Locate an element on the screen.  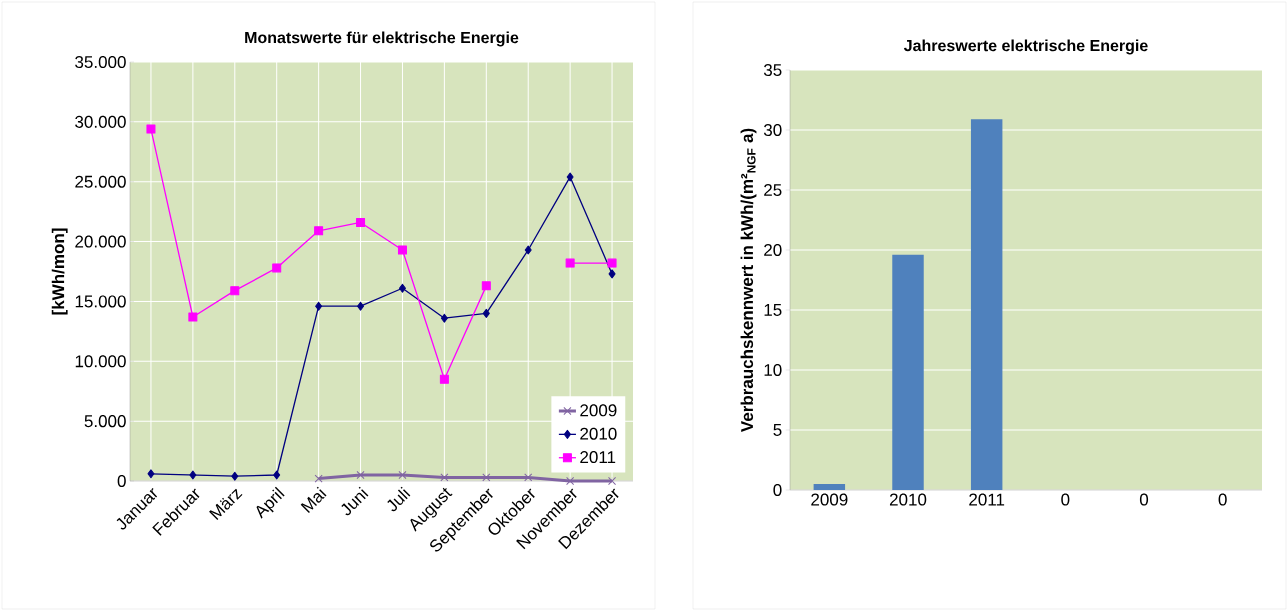
y-tick-label: 15 is located at coordinates (773, 310).